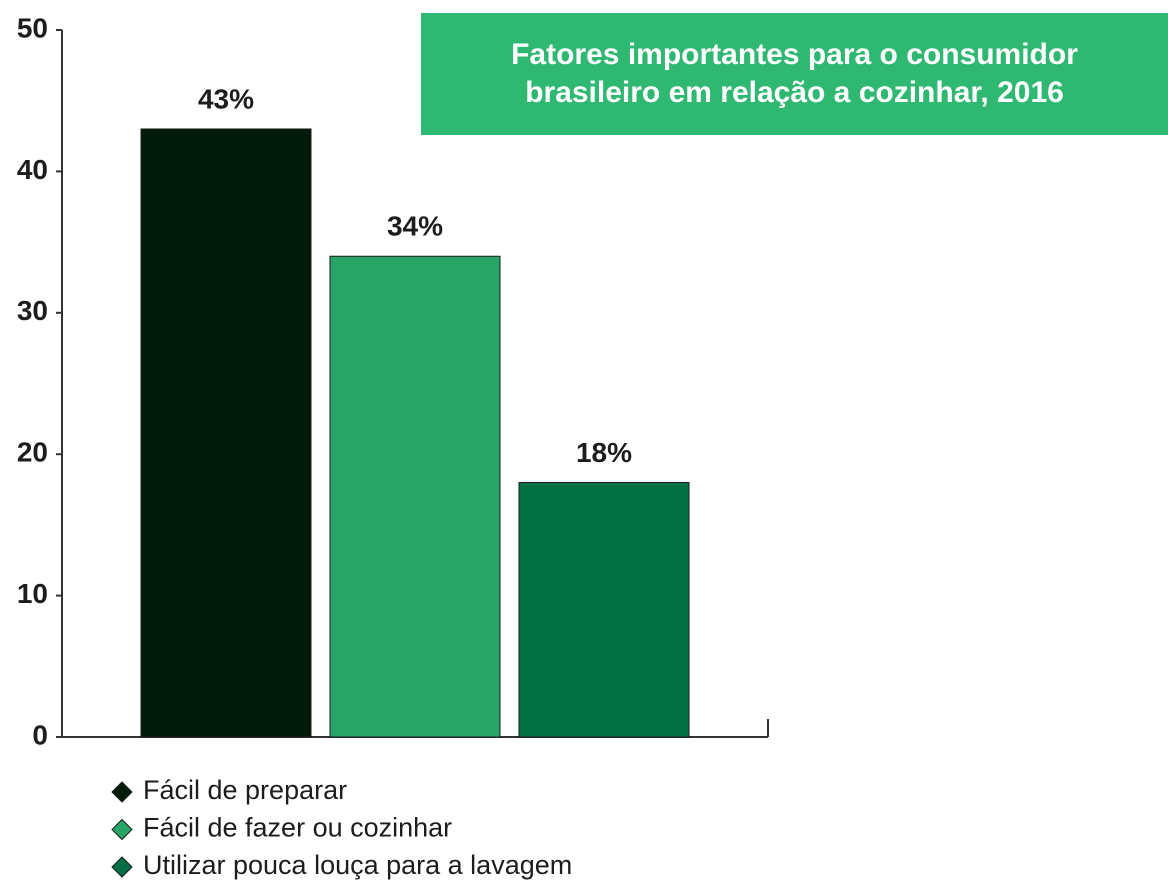 This screenshot has height=885, width=1168. What do you see at coordinates (32, 27) in the screenshot?
I see `y-tick-label: 50` at bounding box center [32, 27].